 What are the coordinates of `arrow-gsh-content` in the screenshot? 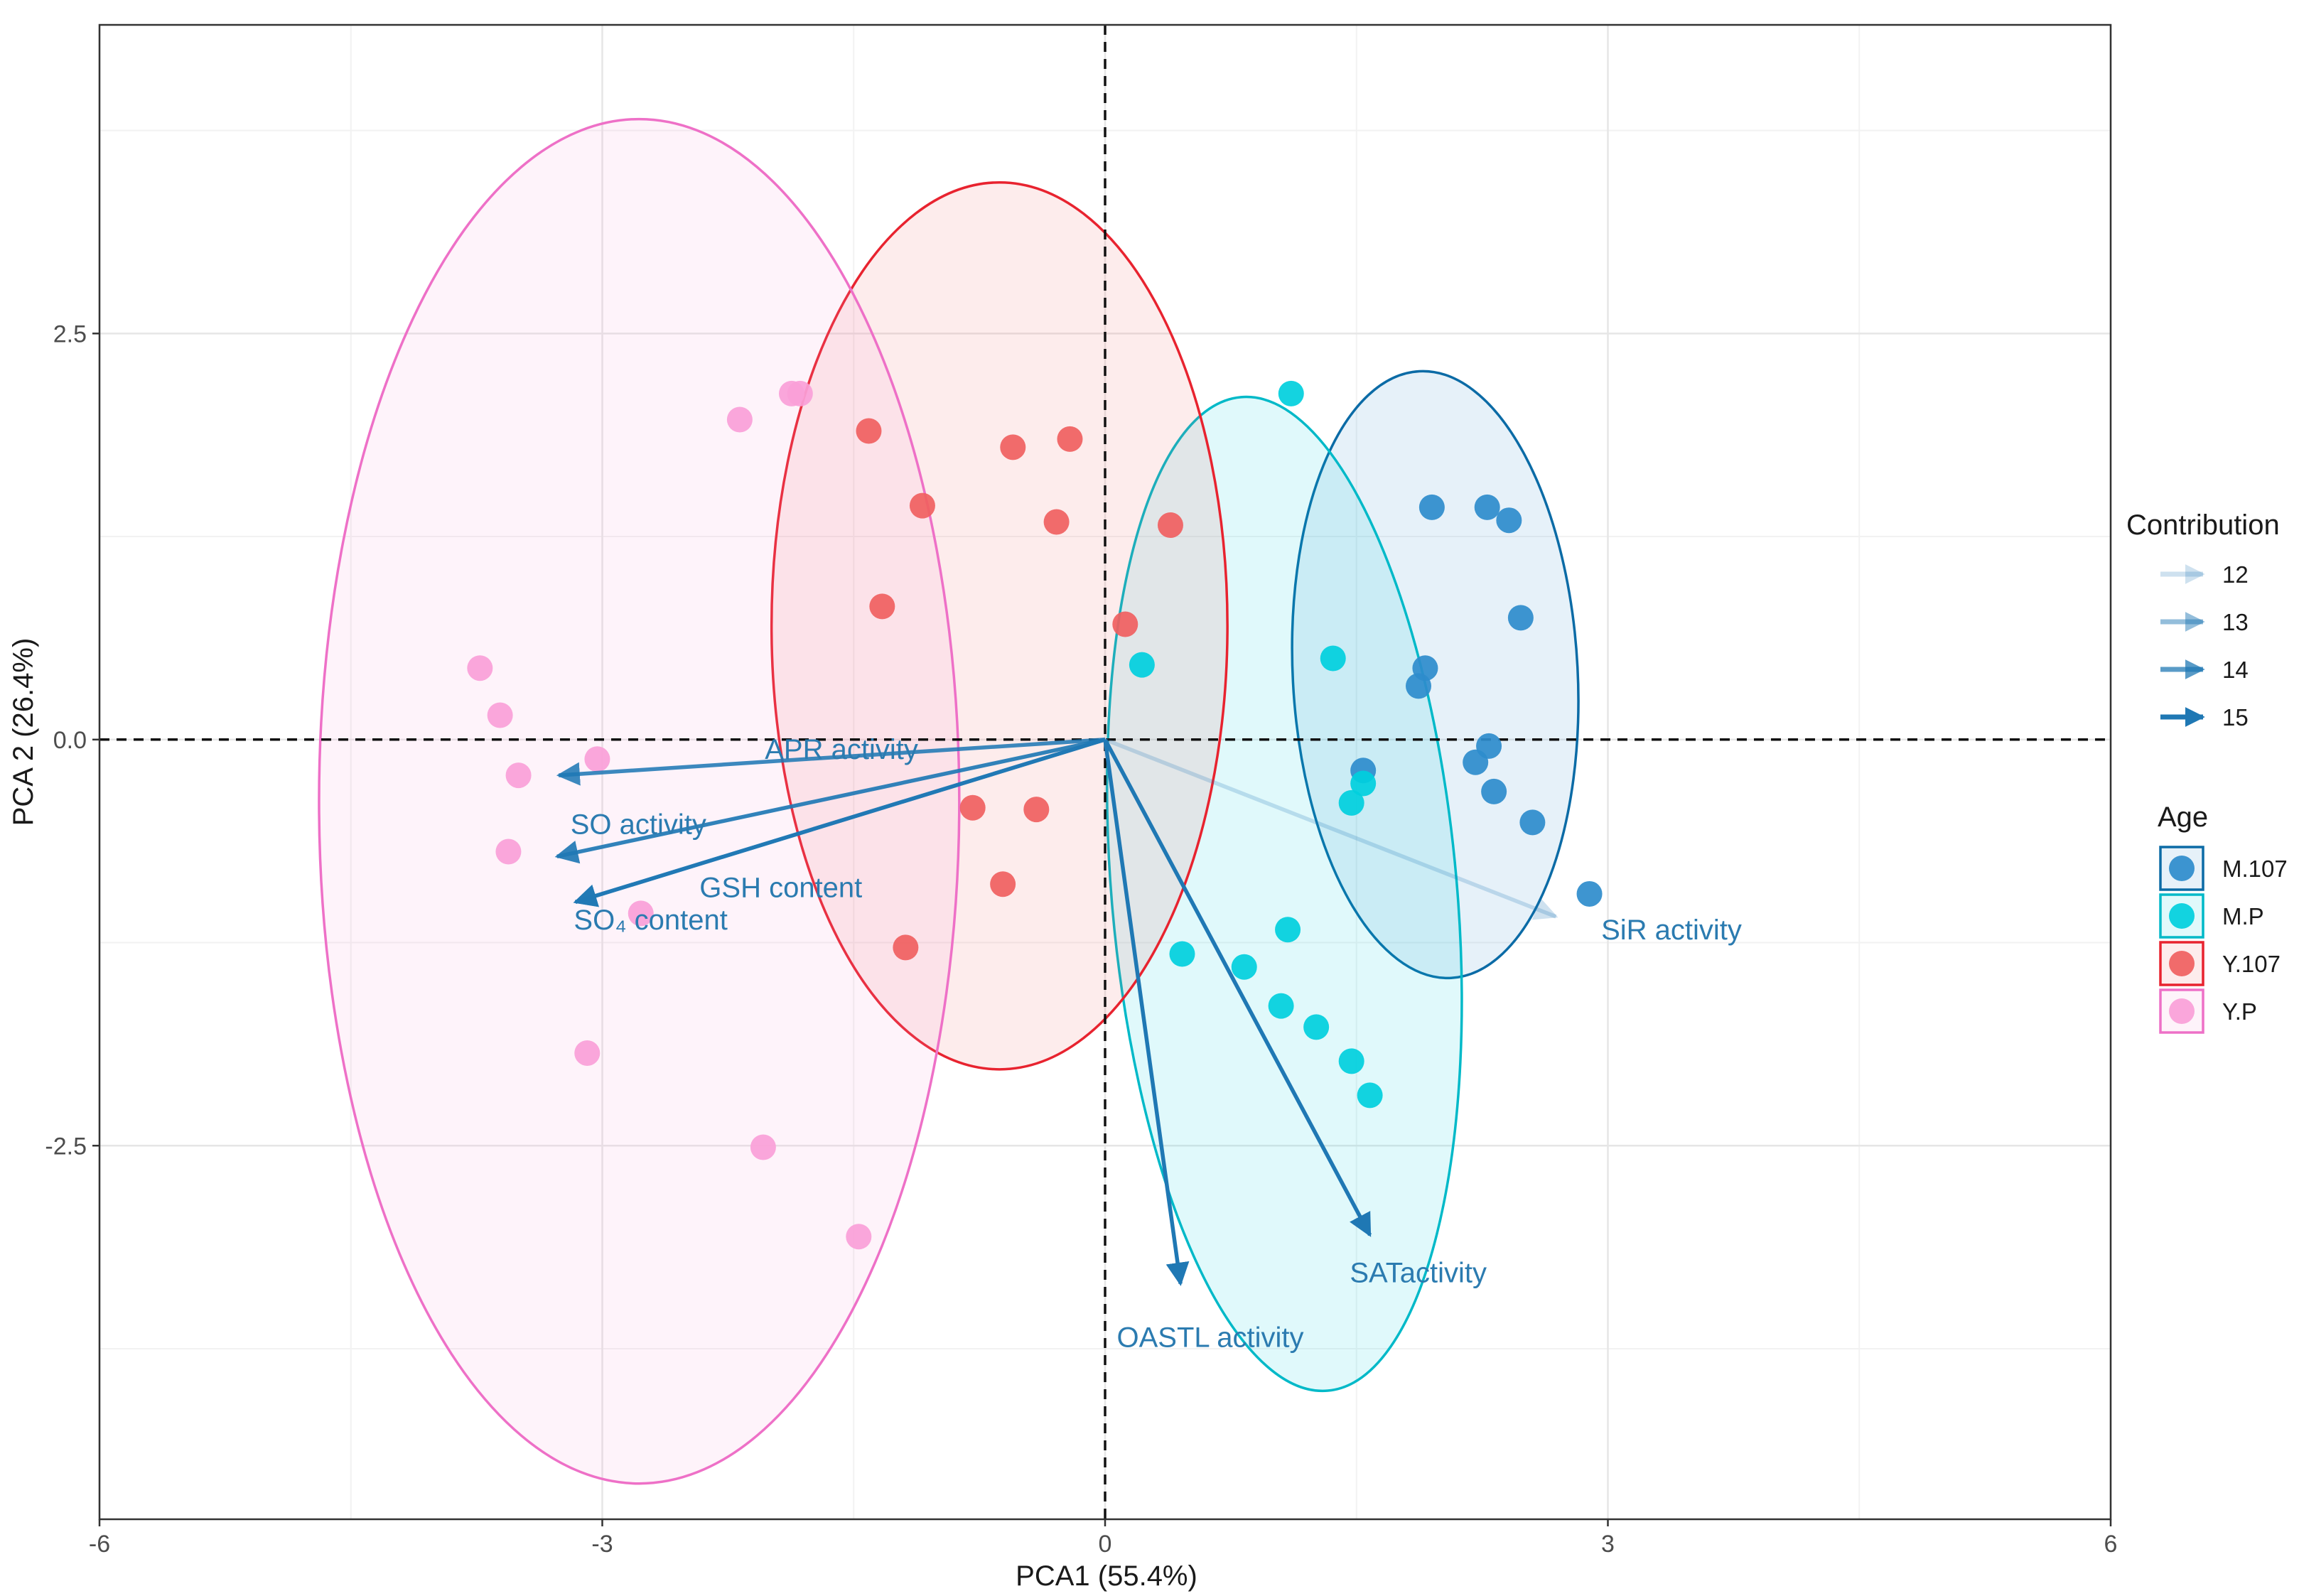 It's located at (839, 823).